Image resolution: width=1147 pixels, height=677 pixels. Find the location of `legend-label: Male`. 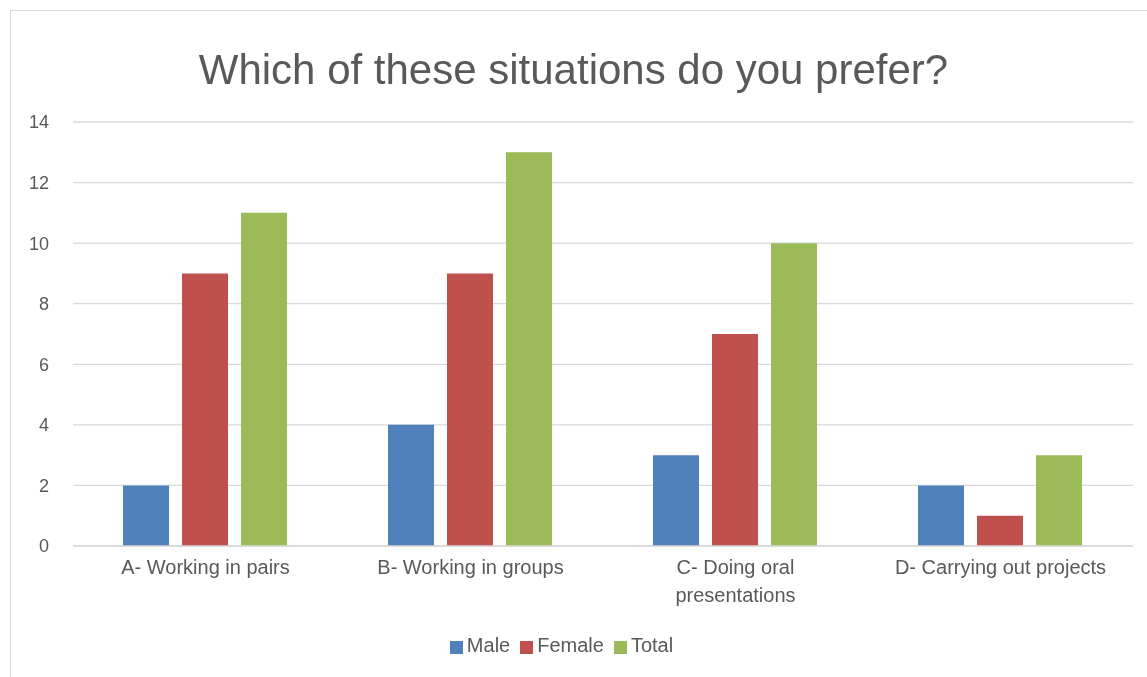

legend-label: Male is located at coordinates (488, 645).